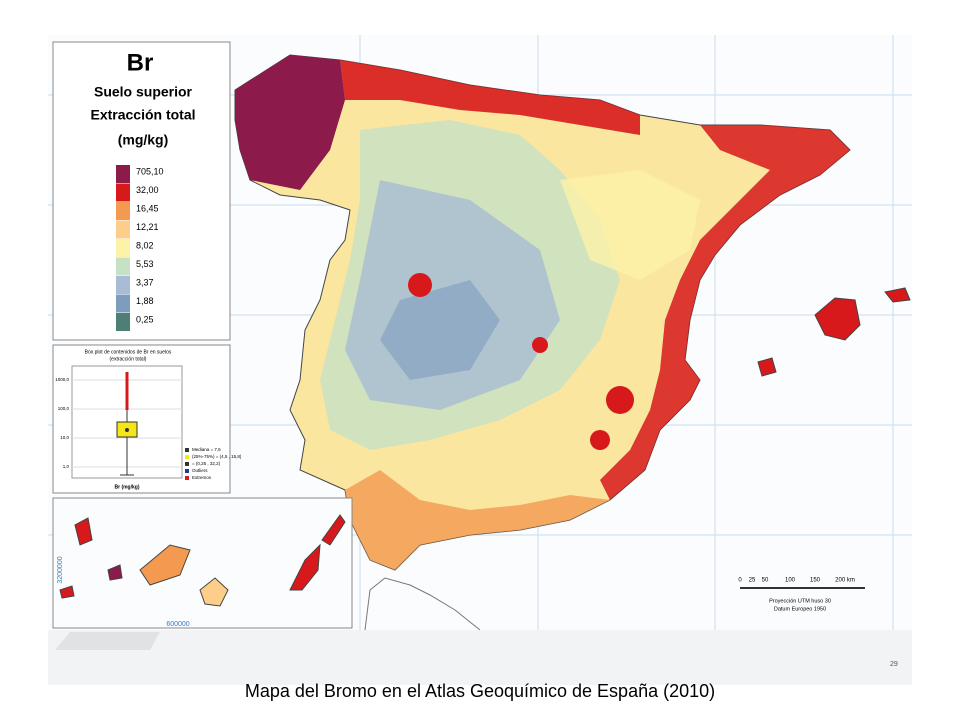 The height and width of the screenshot is (725, 960). I want to click on inset-coordinate: 600000, so click(177, 624).